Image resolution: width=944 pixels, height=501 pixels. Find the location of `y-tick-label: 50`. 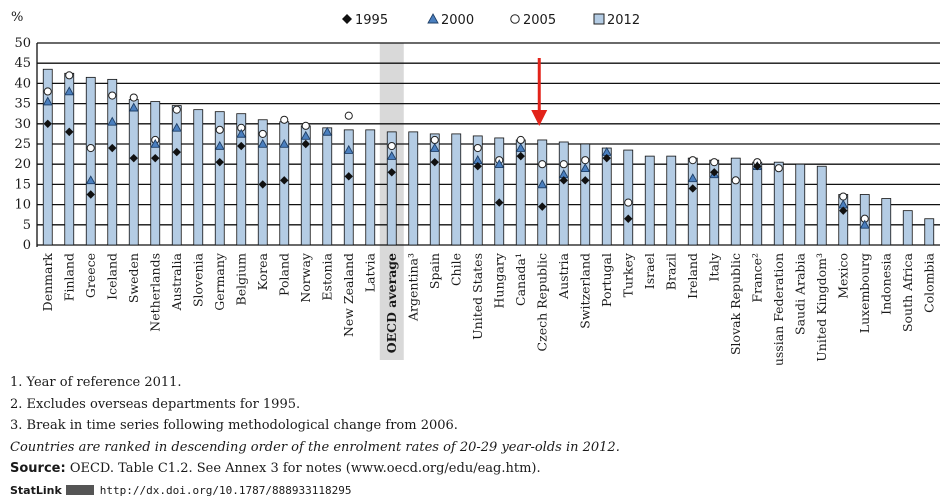

y-tick-label: 50 is located at coordinates (22, 43).